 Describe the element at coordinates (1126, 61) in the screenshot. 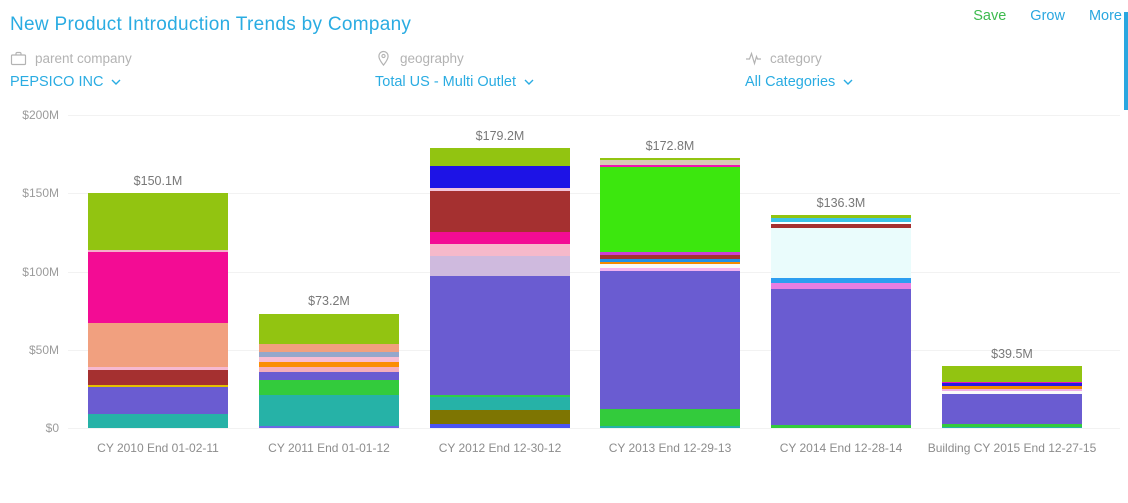

I see `scrollbar-thumb` at that location.